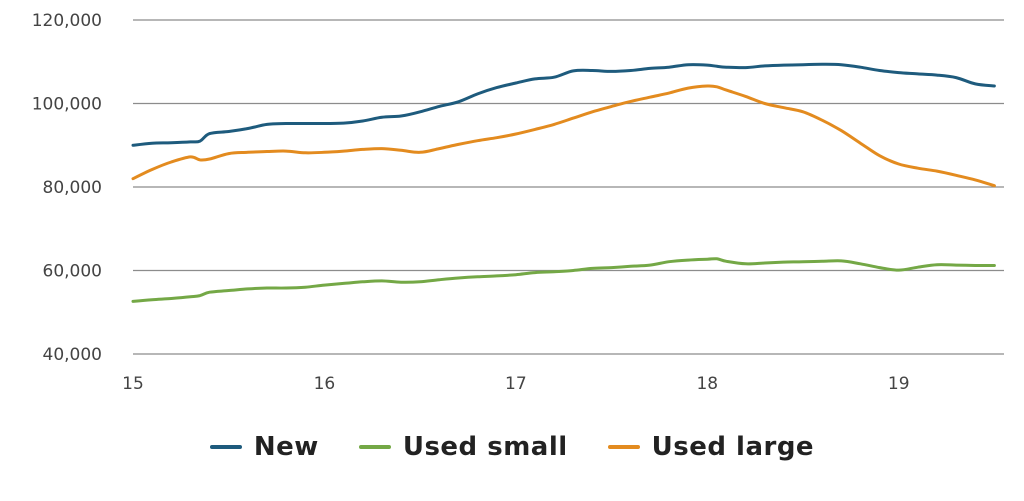  I want to click on legend-item-used-large: Used large, so click(711, 447).